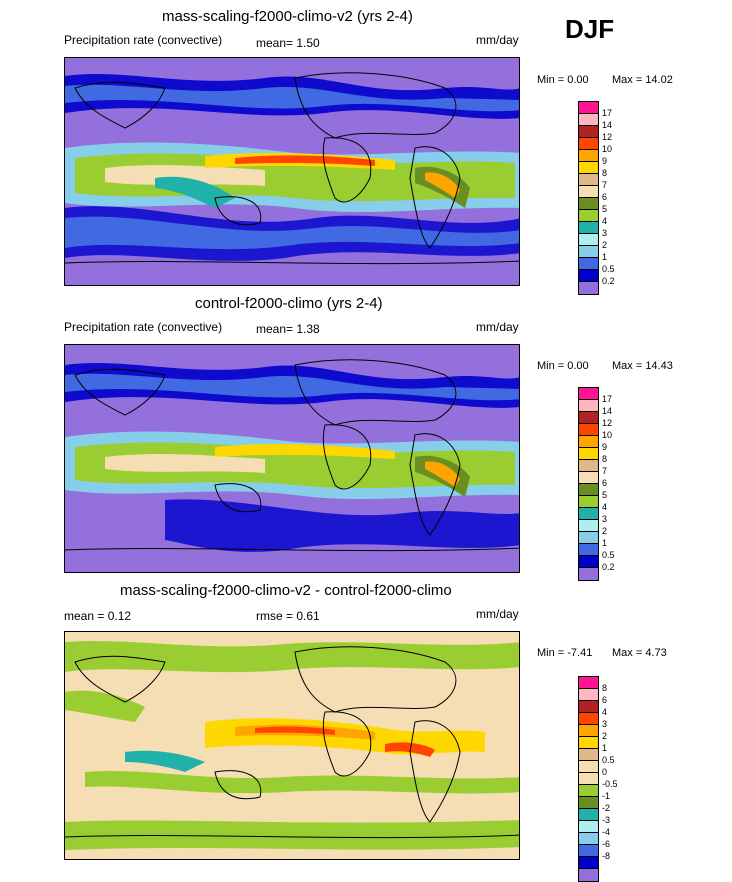 The image size is (732, 882). Describe the element at coordinates (497, 40) in the screenshot. I see `panel1-units: mm/day` at that location.